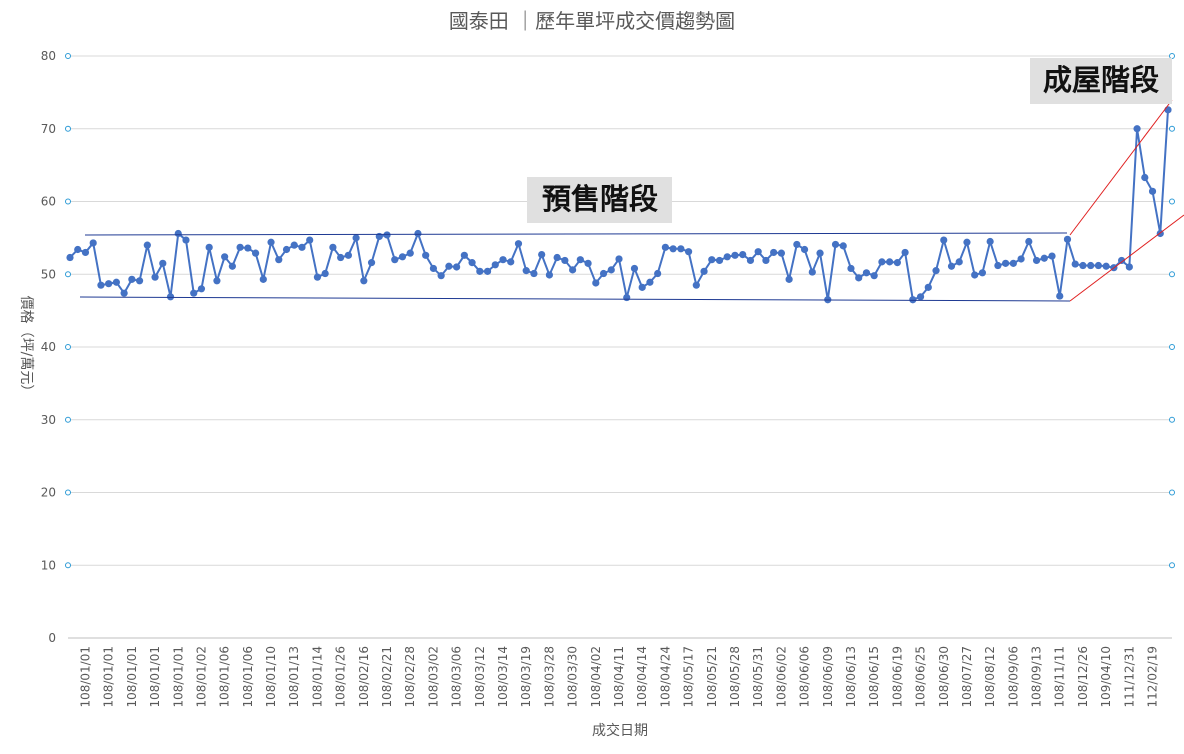  What do you see at coordinates (735, 677) in the screenshot?
I see `x-tick-label: 108/05/28` at bounding box center [735, 677].